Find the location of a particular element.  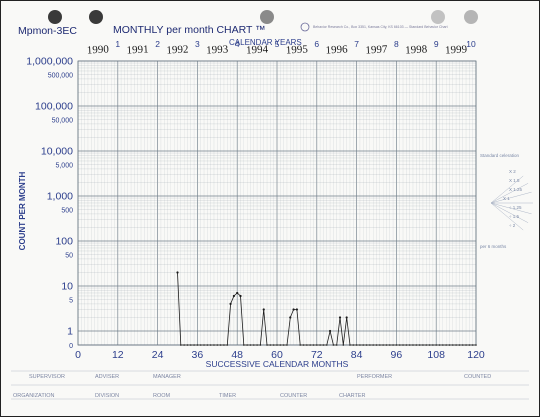

footer-field-label: ORGANIZATION is located at coordinates (33, 396).